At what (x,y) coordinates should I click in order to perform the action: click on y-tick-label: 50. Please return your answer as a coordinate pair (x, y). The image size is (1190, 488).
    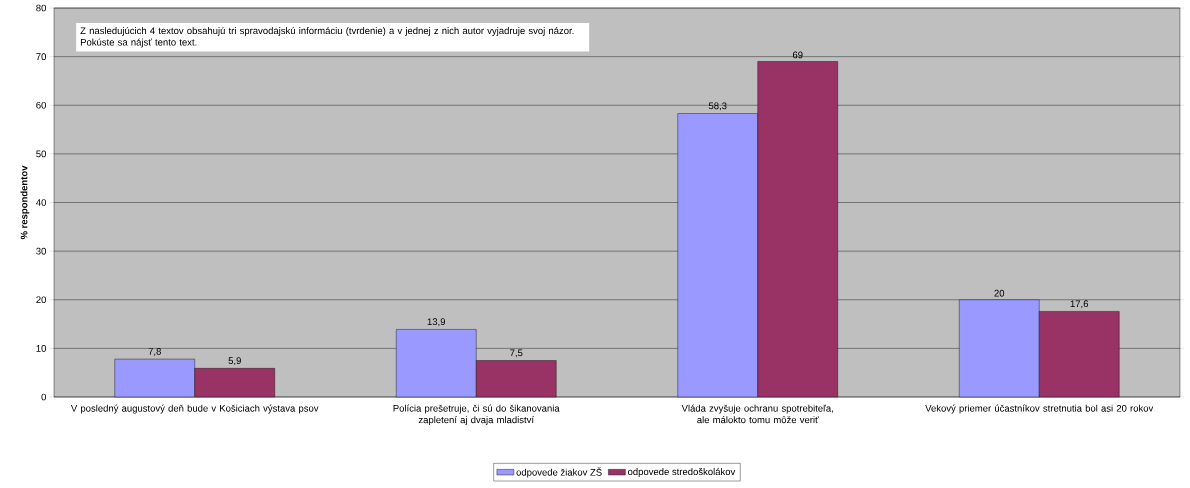
    Looking at the image, I should click on (41, 154).